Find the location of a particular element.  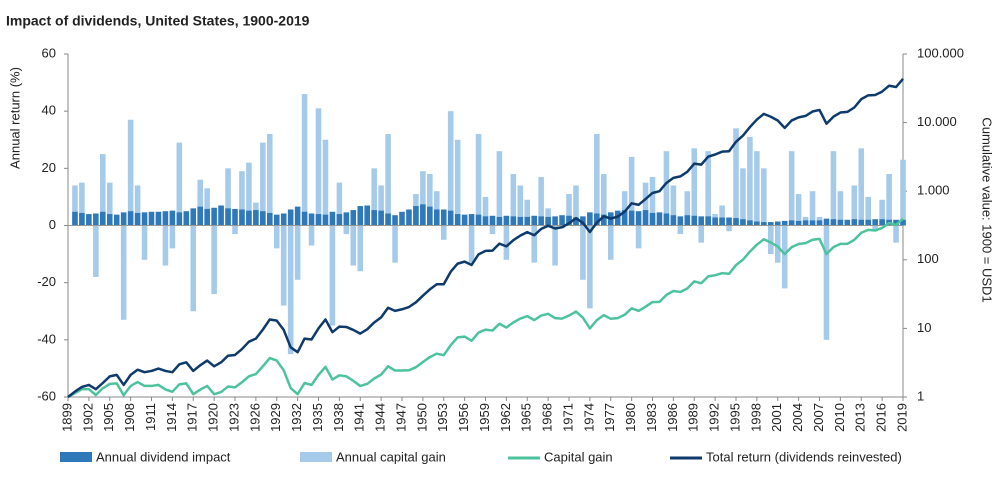

y-tick-label: 60 is located at coordinates (49, 52).